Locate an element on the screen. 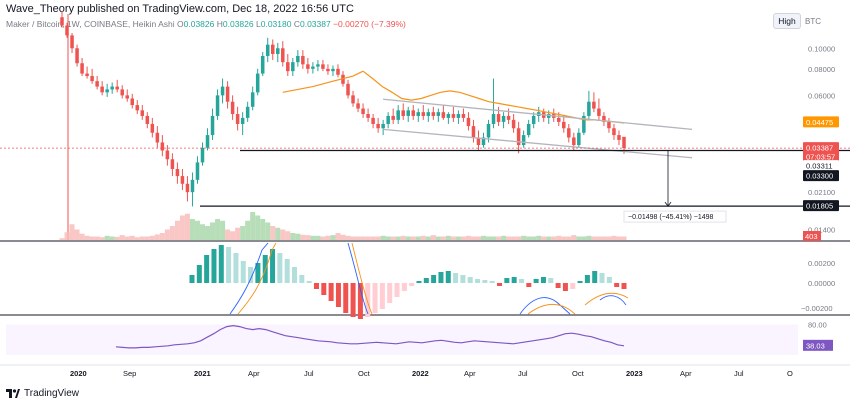 Image resolution: width=850 pixels, height=403 pixels. price-tag-label: 0.04475 is located at coordinates (819, 122).